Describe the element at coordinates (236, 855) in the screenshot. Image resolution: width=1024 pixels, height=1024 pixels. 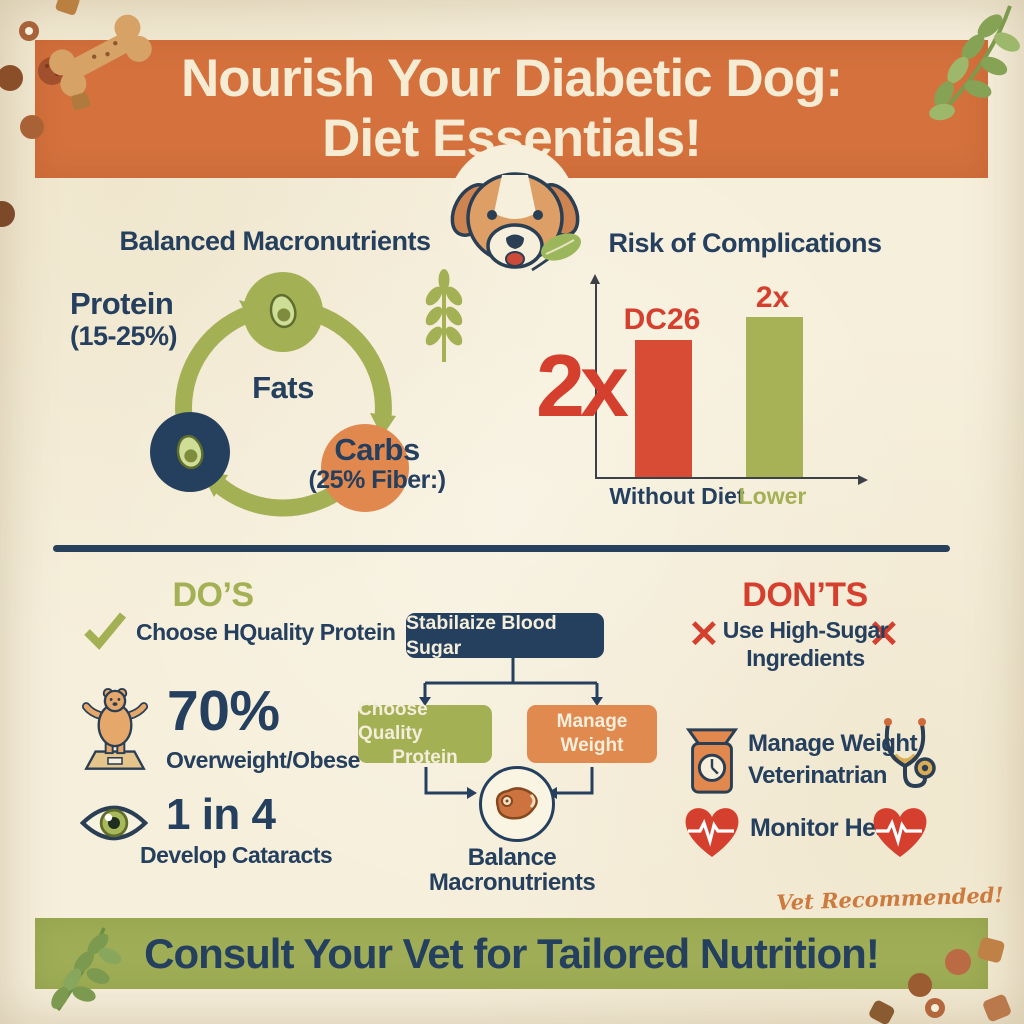
I see `stat-cataracts-label: Develop Cataracts` at that location.